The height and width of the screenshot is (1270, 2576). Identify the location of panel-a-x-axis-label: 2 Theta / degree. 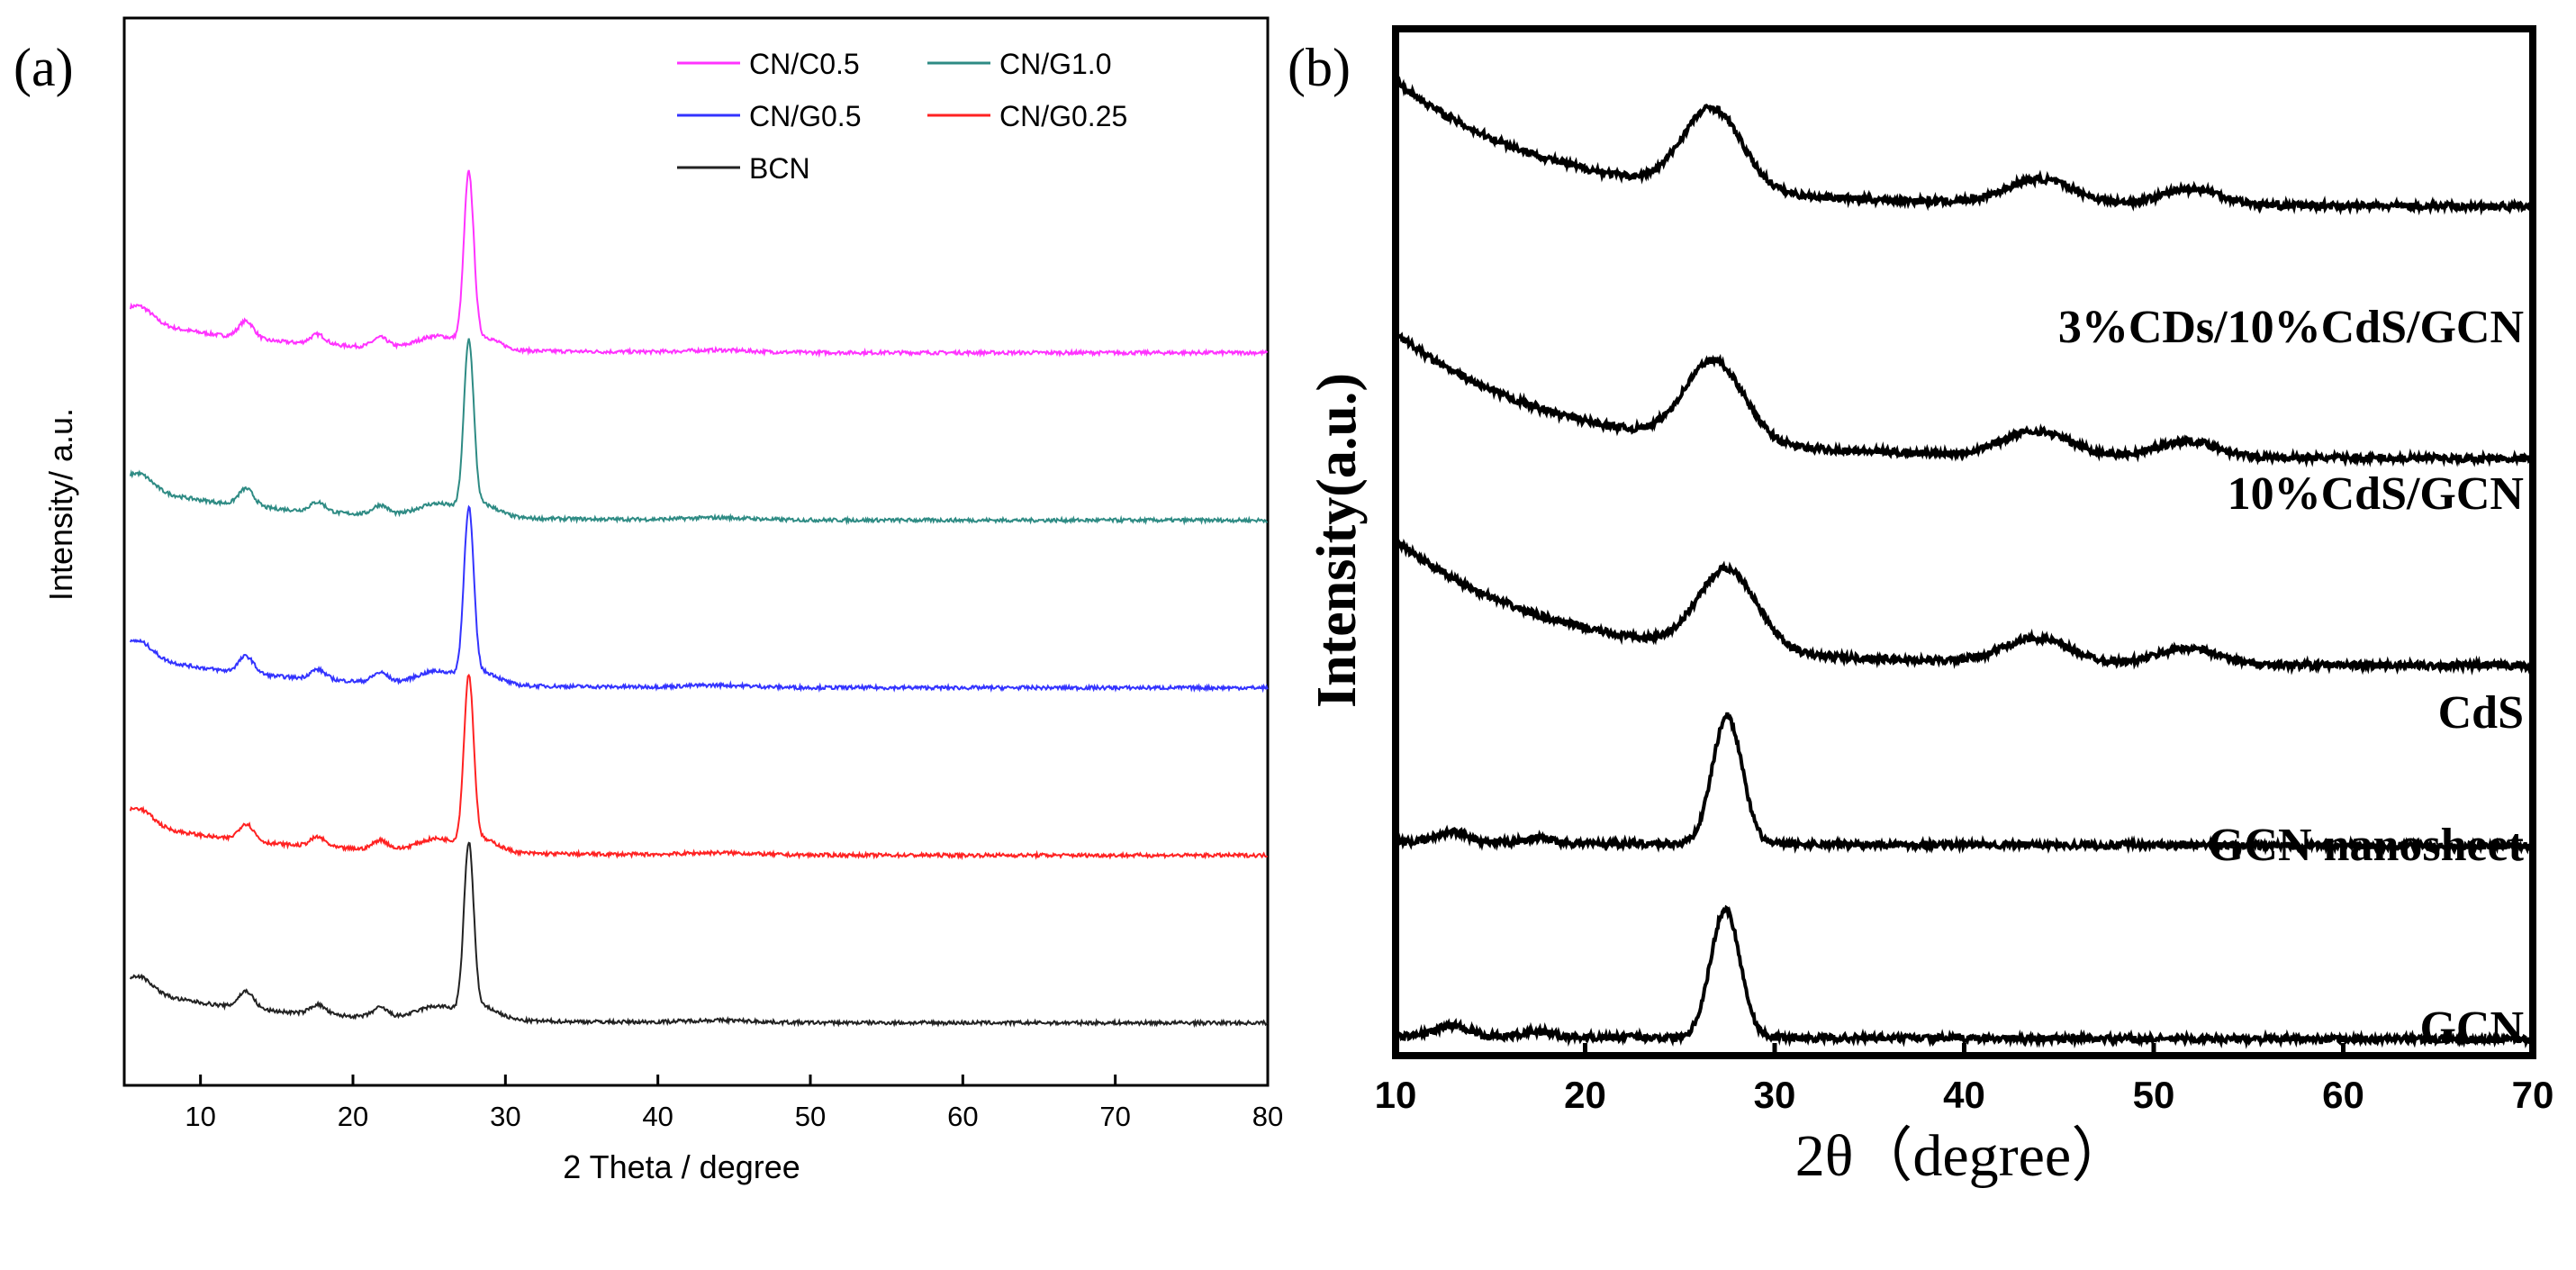
(681, 1166).